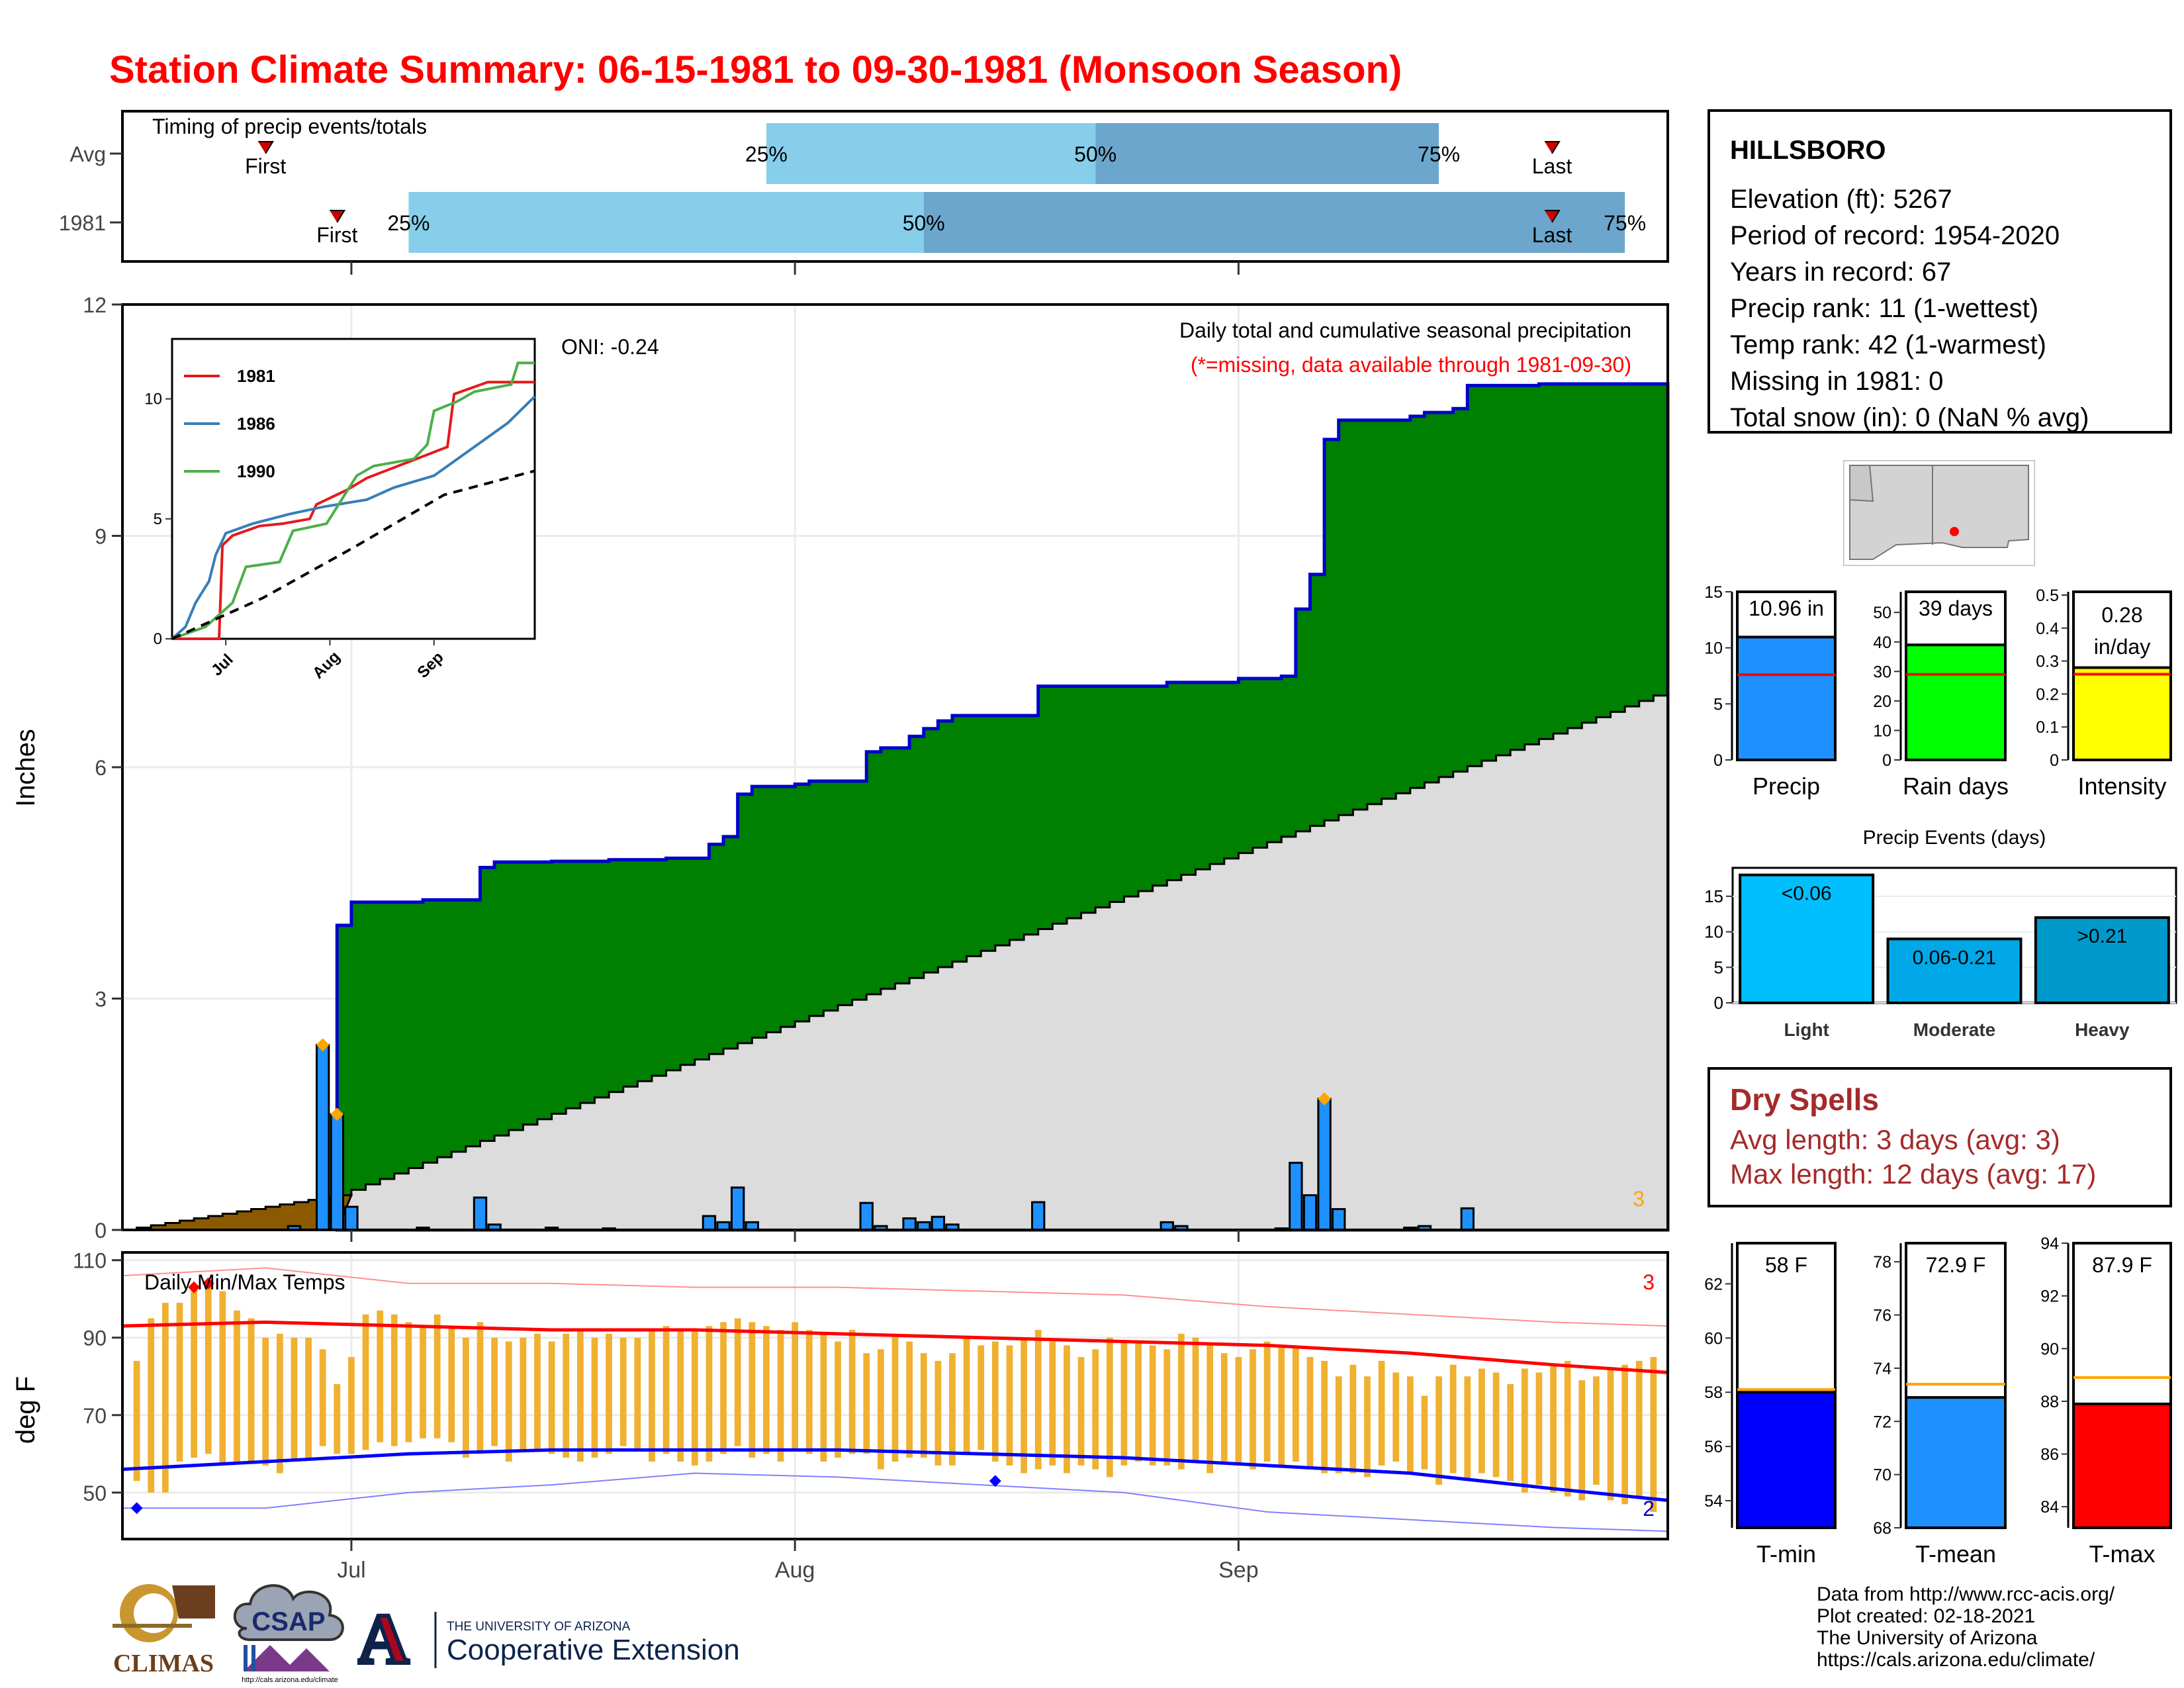 The height and width of the screenshot is (1688, 2184). What do you see at coordinates (101, 1231) in the screenshot?
I see `precip-y-tick-label: 0` at bounding box center [101, 1231].